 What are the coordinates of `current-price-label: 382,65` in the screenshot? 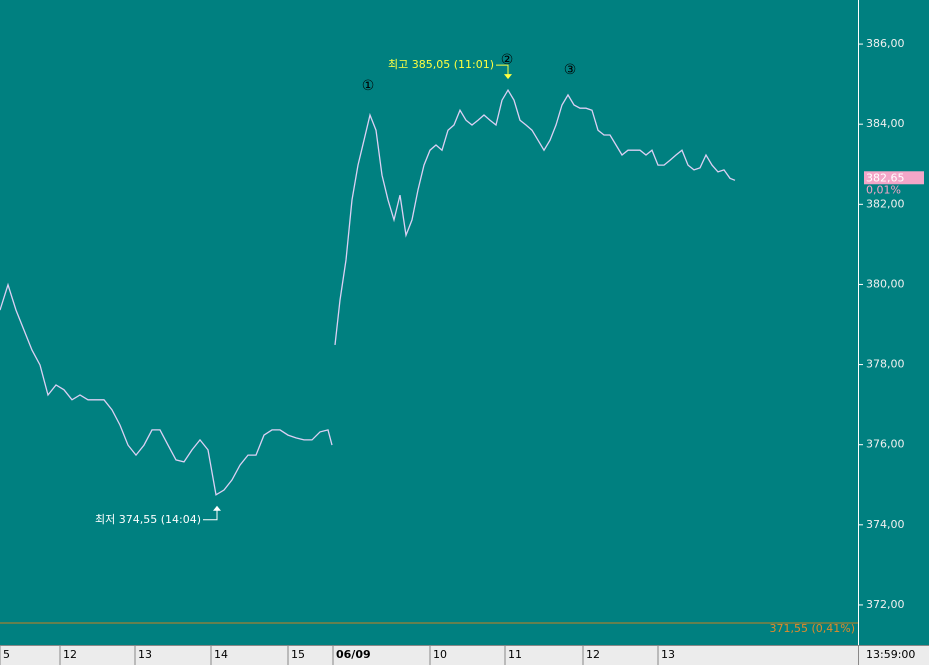 It's located at (885, 177).